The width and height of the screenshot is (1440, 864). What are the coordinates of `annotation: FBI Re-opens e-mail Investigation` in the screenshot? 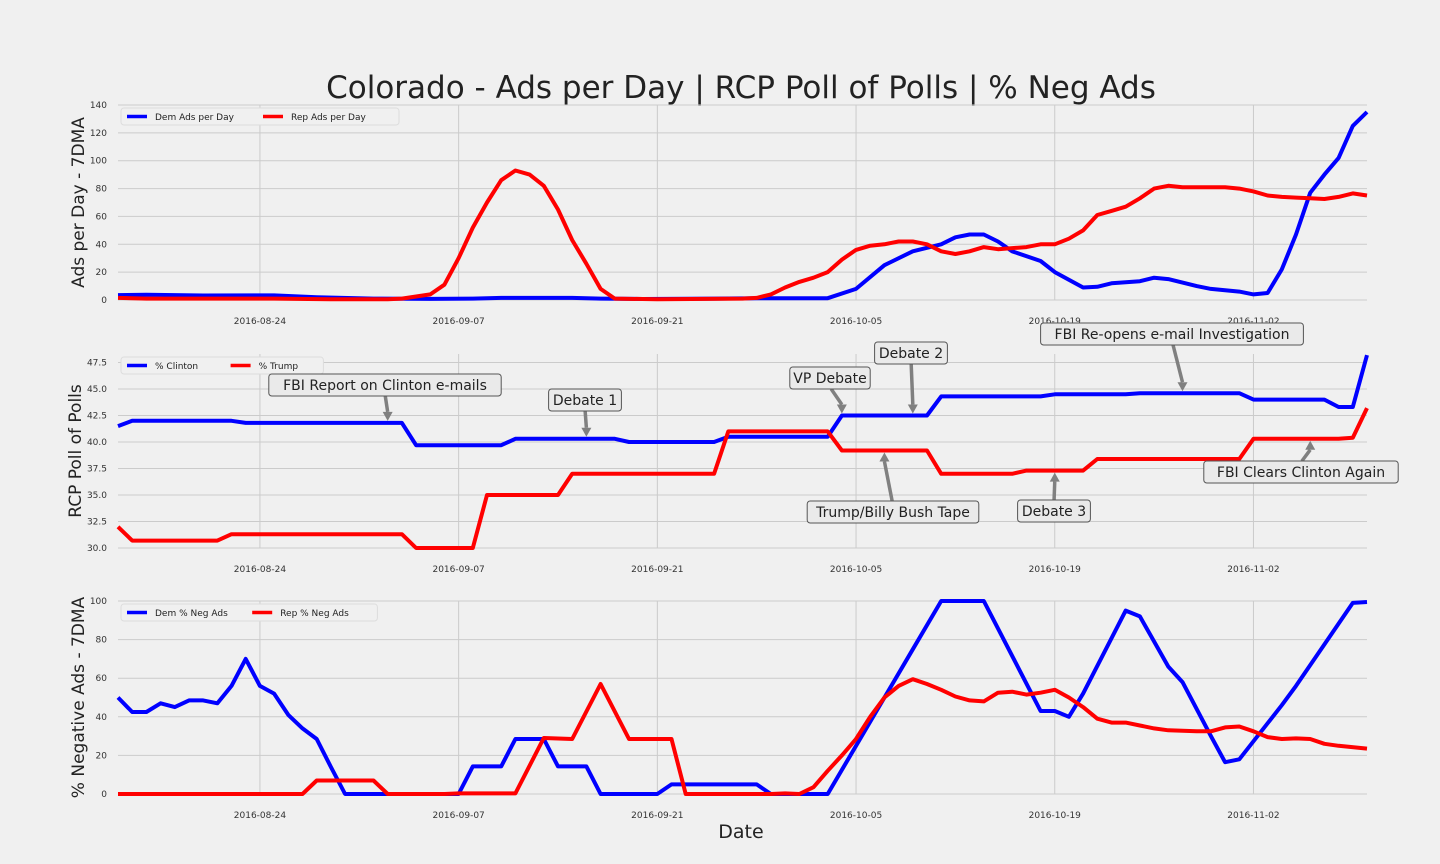 It's located at (1172, 357).